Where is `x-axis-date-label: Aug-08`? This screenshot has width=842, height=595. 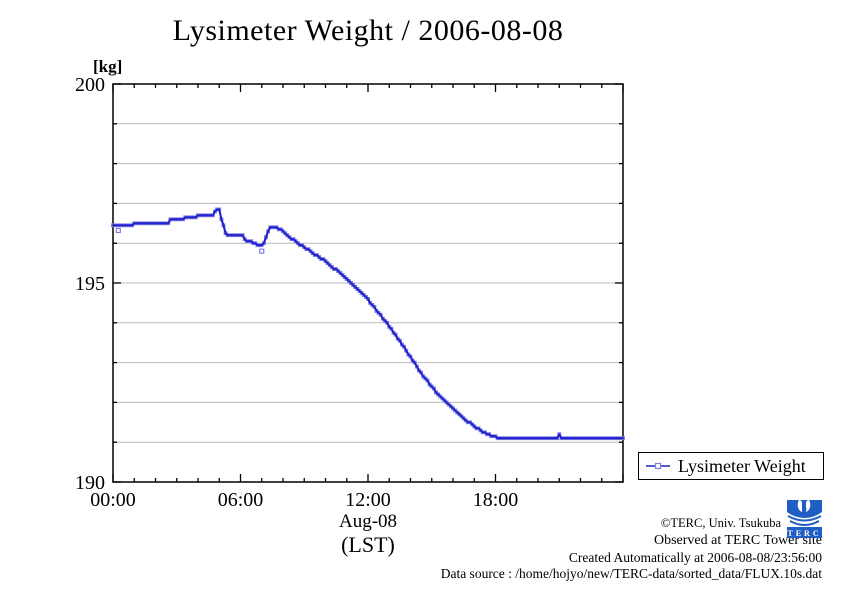 x-axis-date-label: Aug-08 is located at coordinates (368, 521).